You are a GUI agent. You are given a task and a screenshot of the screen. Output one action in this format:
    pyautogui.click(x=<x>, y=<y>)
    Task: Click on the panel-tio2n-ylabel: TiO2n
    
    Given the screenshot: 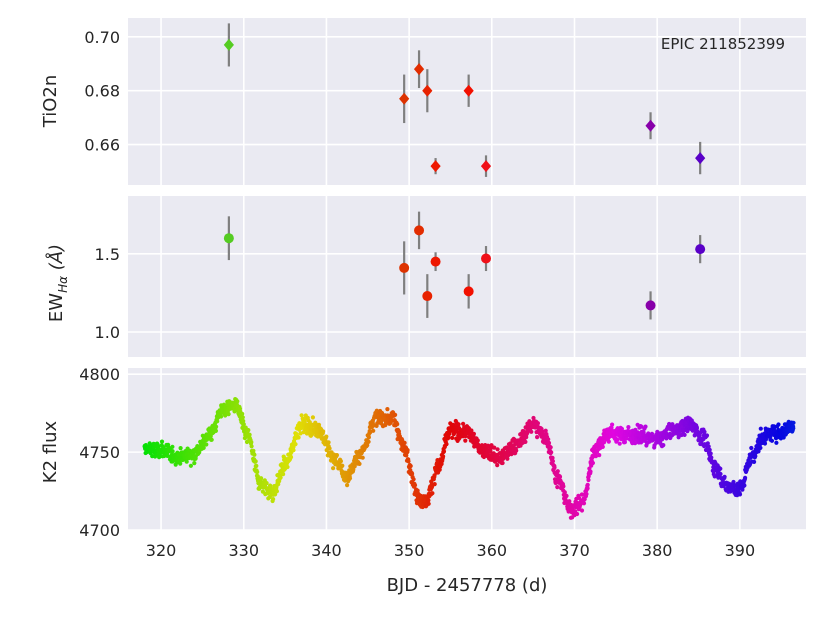 What is the action you would take?
    pyautogui.click(x=50, y=101)
    